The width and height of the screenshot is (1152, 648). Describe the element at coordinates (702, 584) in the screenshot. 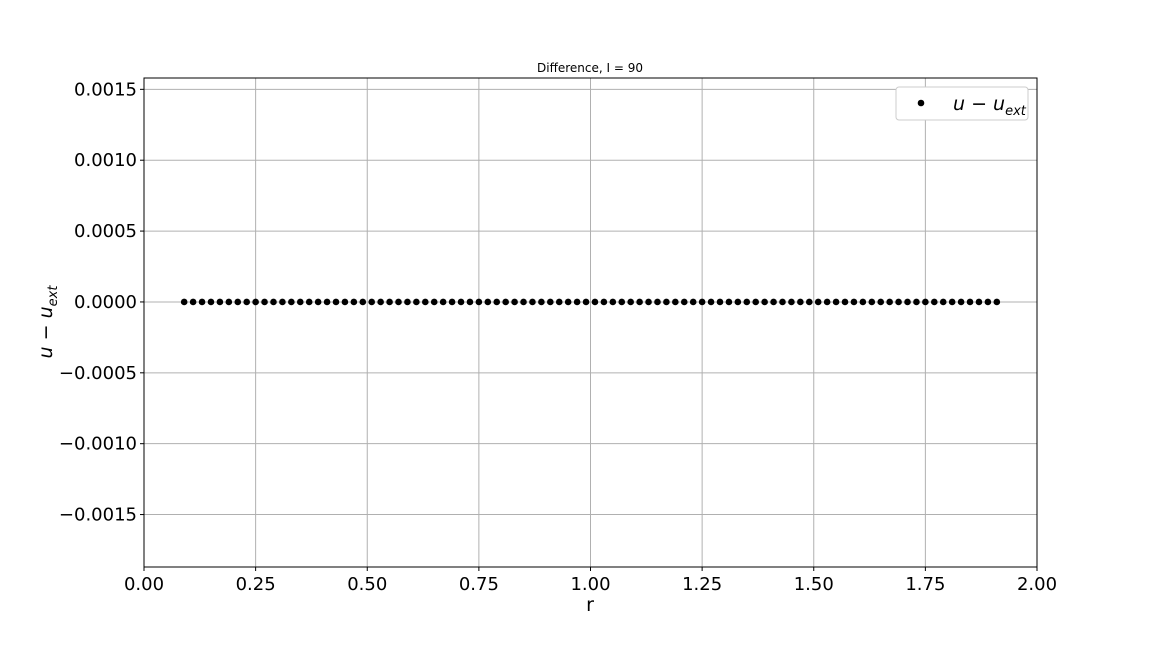

I see `x-tick-label: 1.25` at that location.